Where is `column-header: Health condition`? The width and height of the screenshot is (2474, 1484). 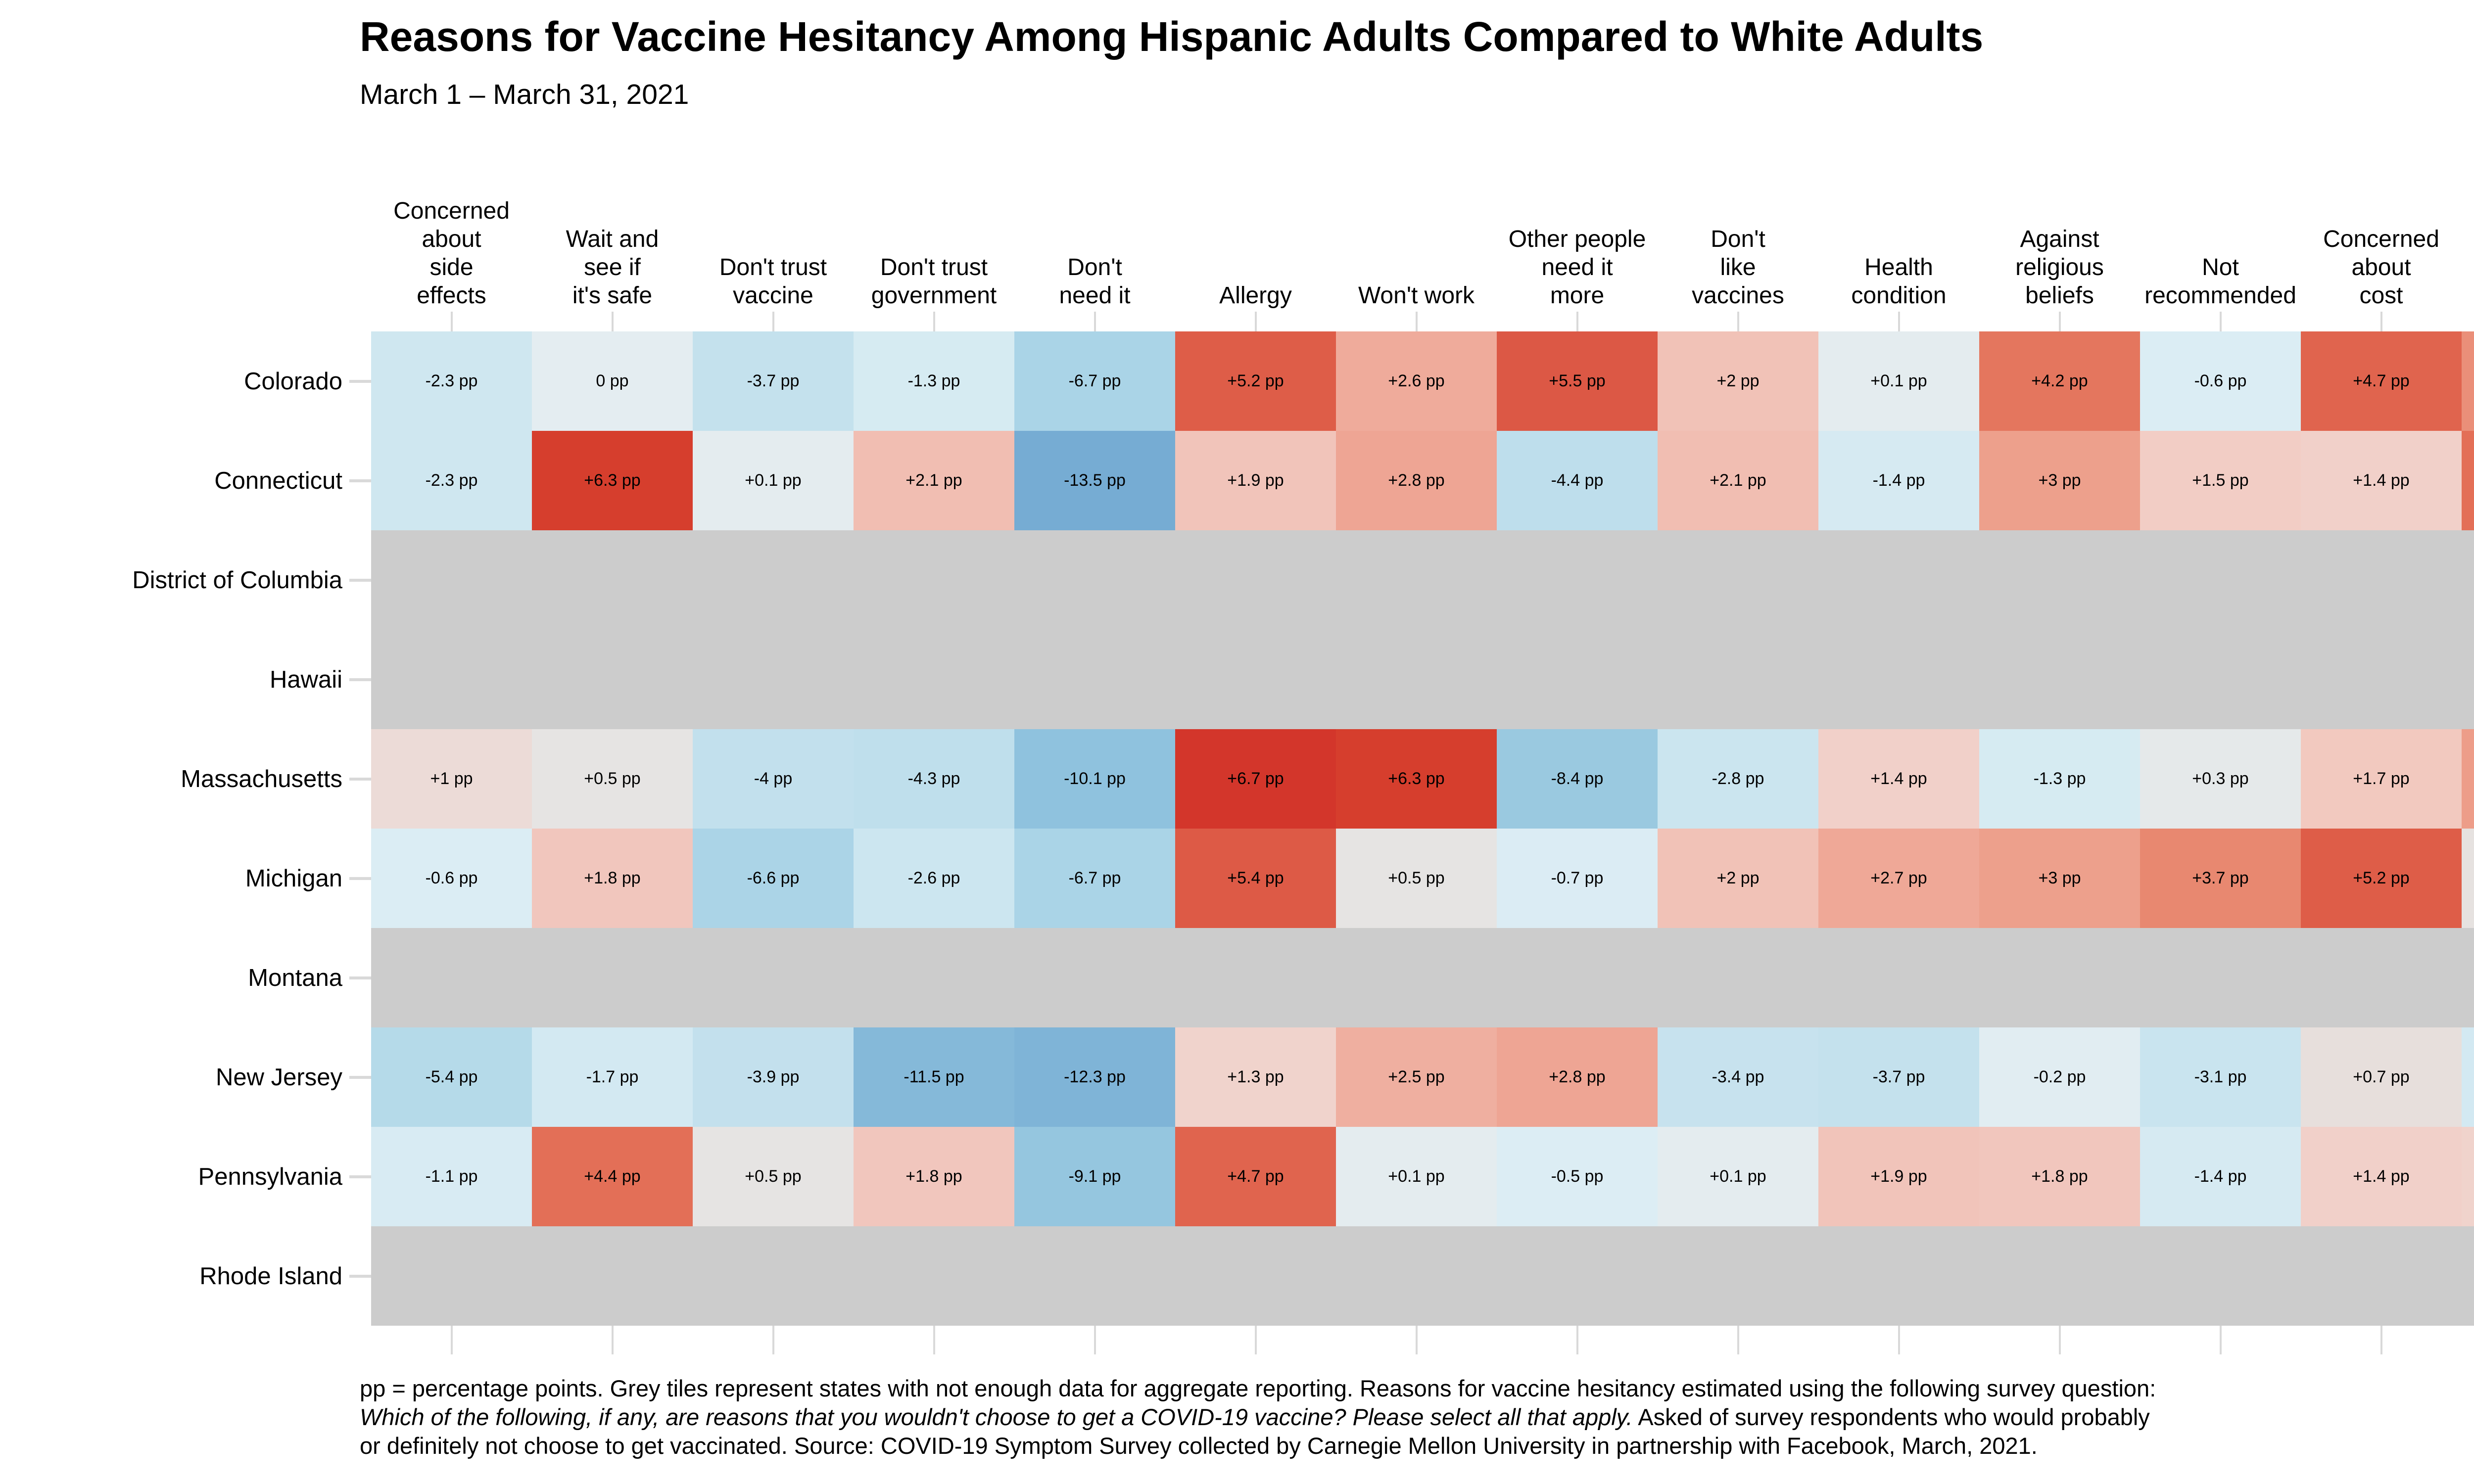 column-header: Health condition is located at coordinates (1899, 281).